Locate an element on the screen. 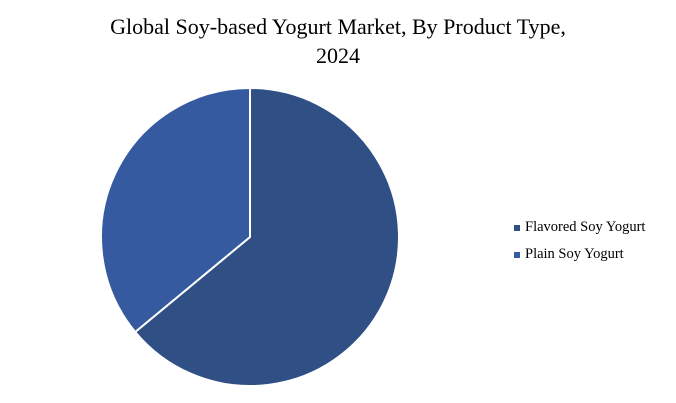 The width and height of the screenshot is (676, 403). pie-slice-plain-soy-yogurt is located at coordinates (175, 210).